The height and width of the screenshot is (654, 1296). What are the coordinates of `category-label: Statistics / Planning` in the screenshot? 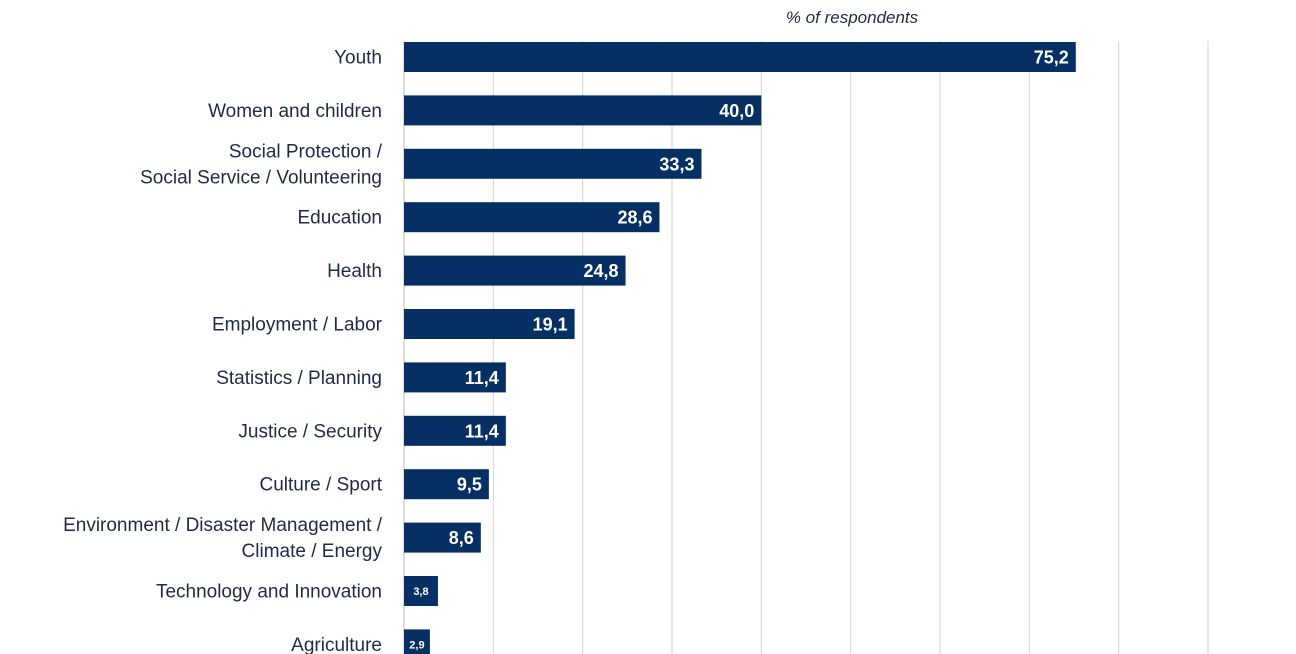 It's located at (299, 378).